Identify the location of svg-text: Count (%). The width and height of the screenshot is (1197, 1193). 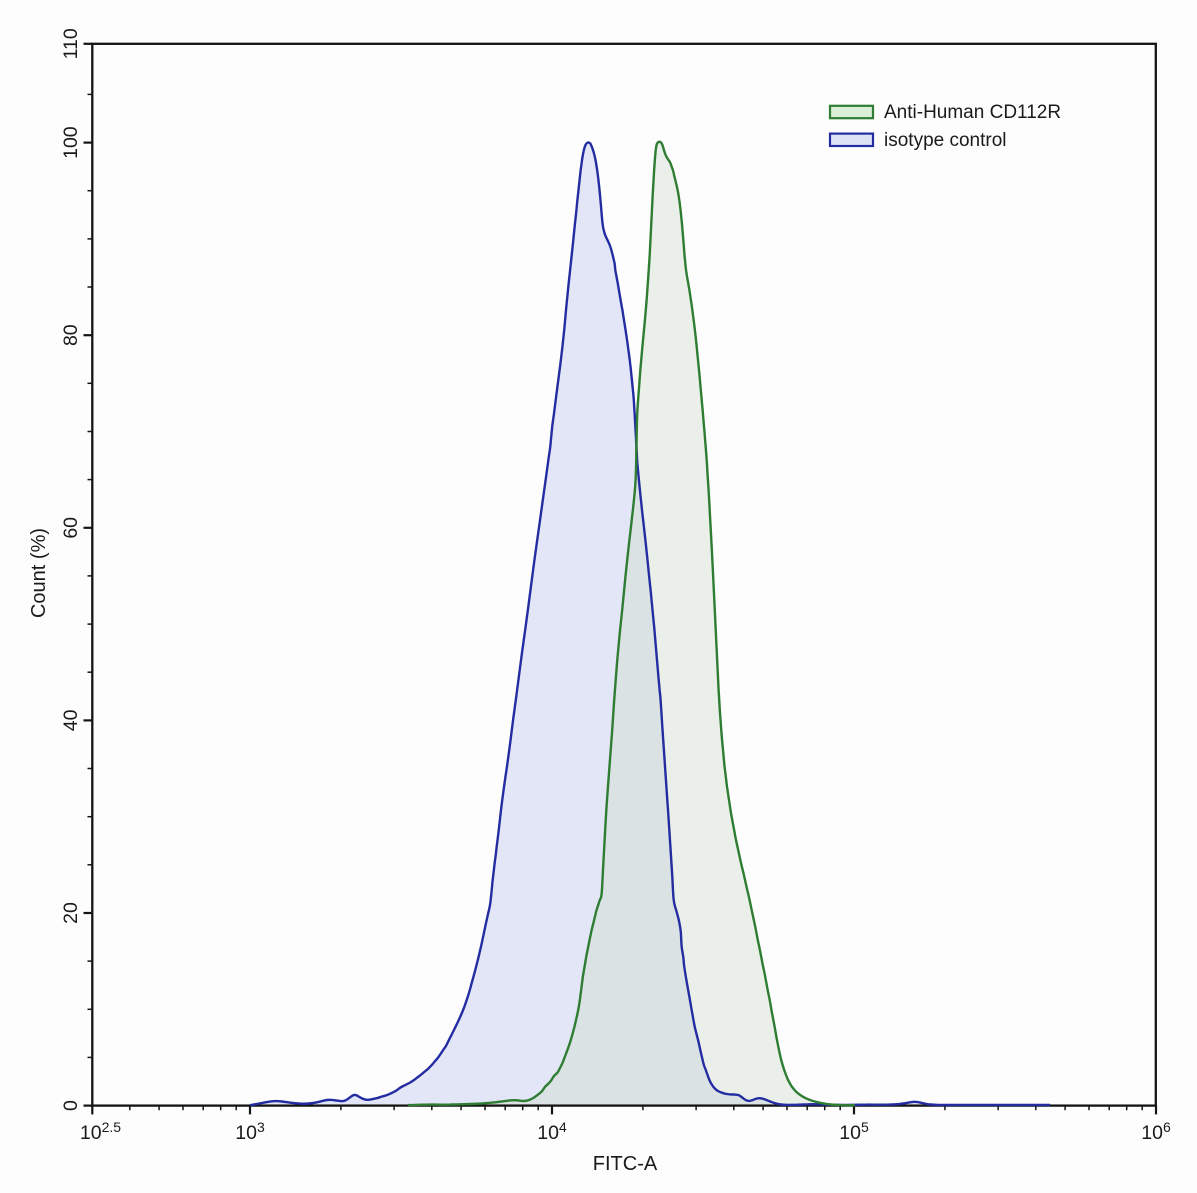
(39, 573).